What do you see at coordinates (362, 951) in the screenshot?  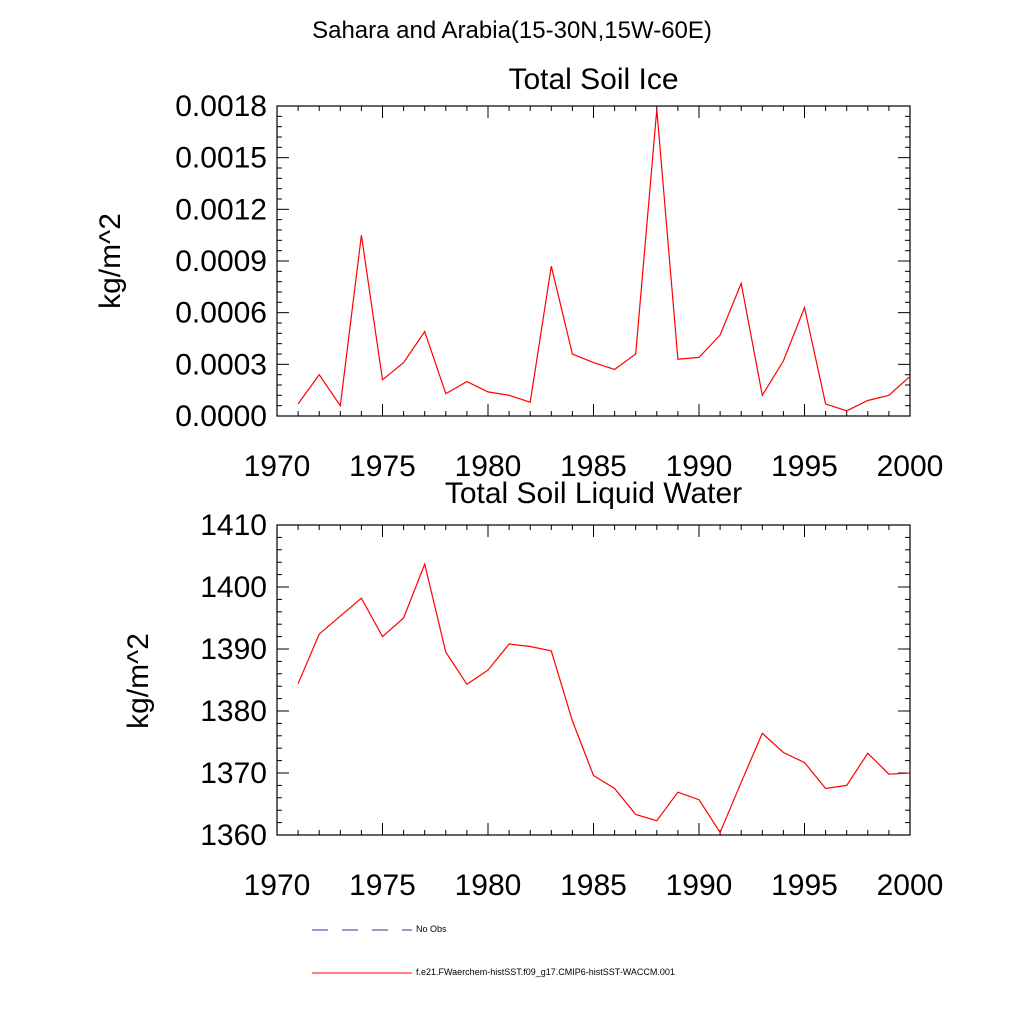 I see `legend` at bounding box center [362, 951].